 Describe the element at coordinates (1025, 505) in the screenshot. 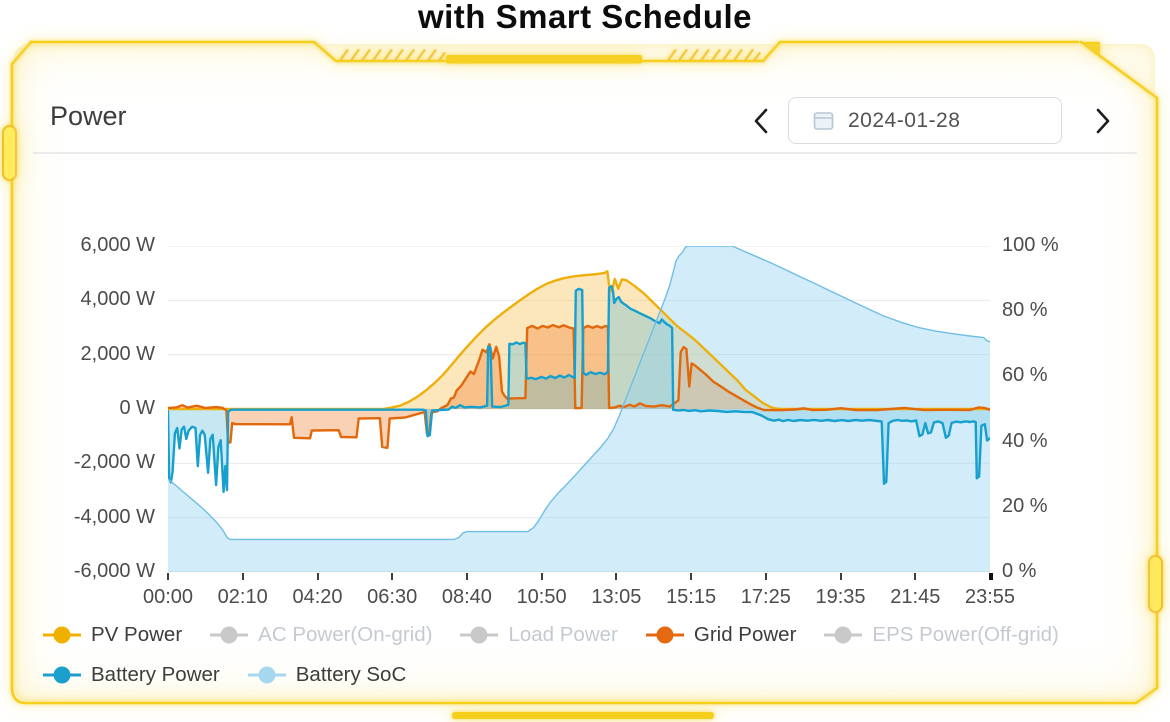

I see `y-right-tick-label: 20 %` at that location.